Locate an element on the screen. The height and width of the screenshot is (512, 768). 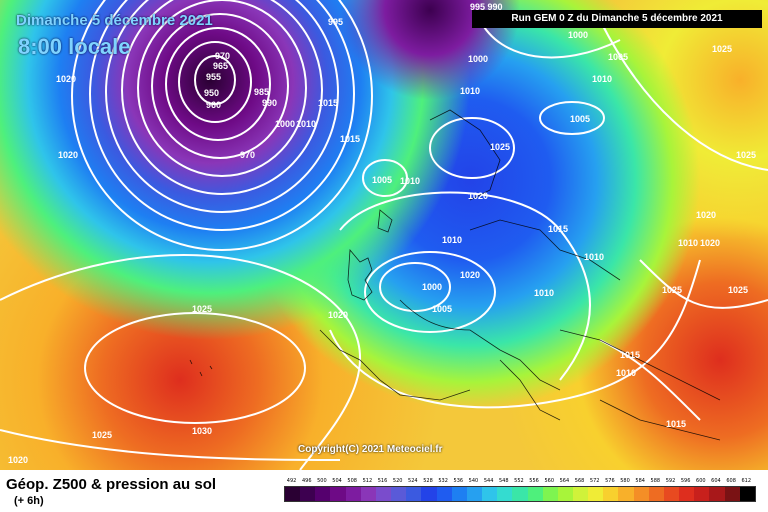
pressure-label: 995 is located at coordinates (335, 22).